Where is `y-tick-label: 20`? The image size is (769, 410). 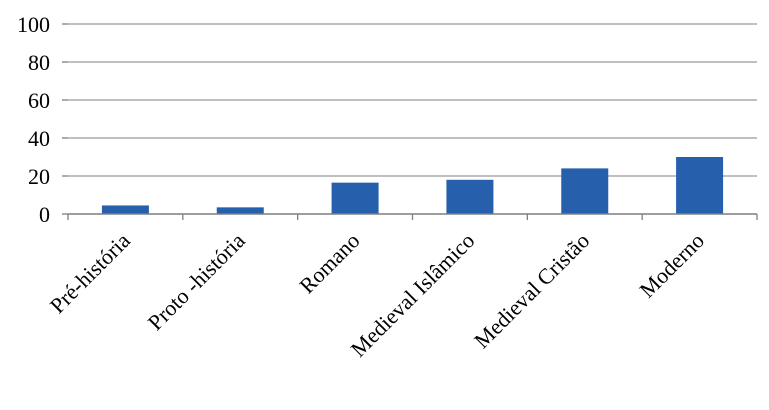
y-tick-label: 20 is located at coordinates (39, 176).